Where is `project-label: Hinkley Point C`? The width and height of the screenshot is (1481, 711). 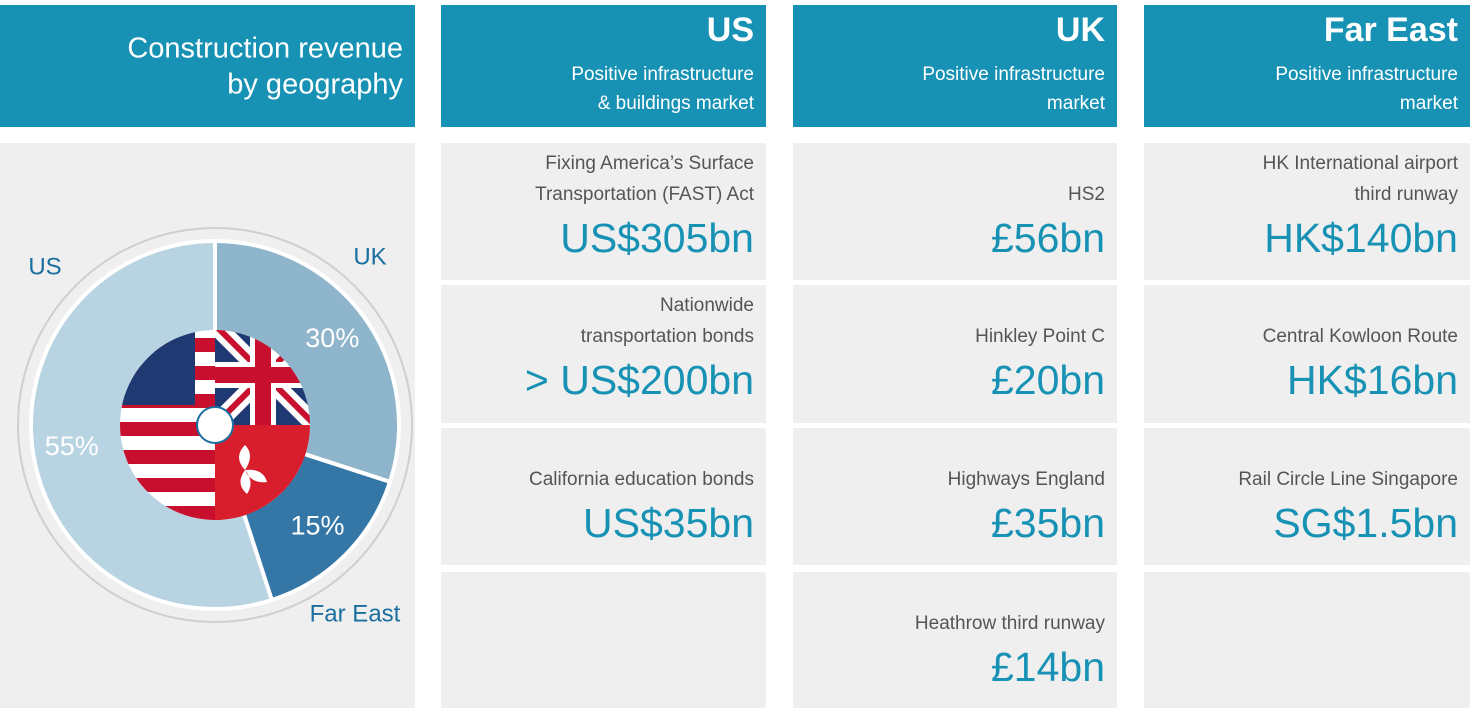 project-label: Hinkley Point C is located at coordinates (1040, 336).